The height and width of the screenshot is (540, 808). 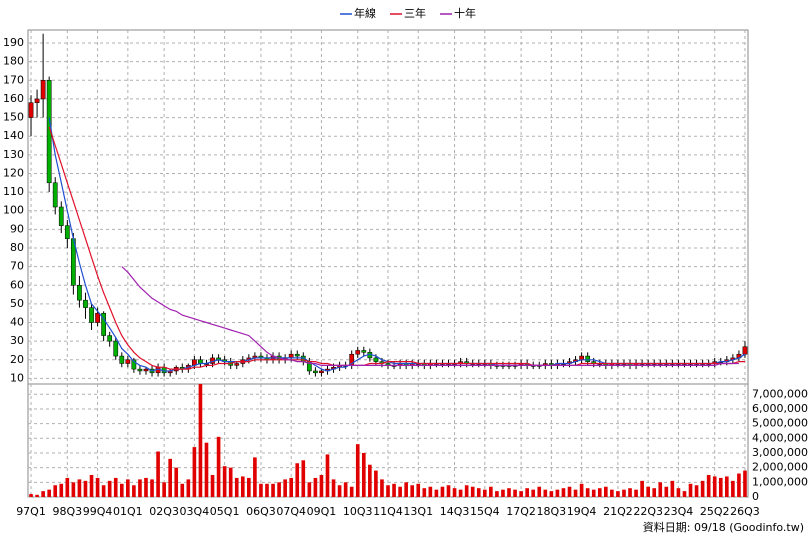 I want to click on legend-label: 三年, so click(x=415, y=13).